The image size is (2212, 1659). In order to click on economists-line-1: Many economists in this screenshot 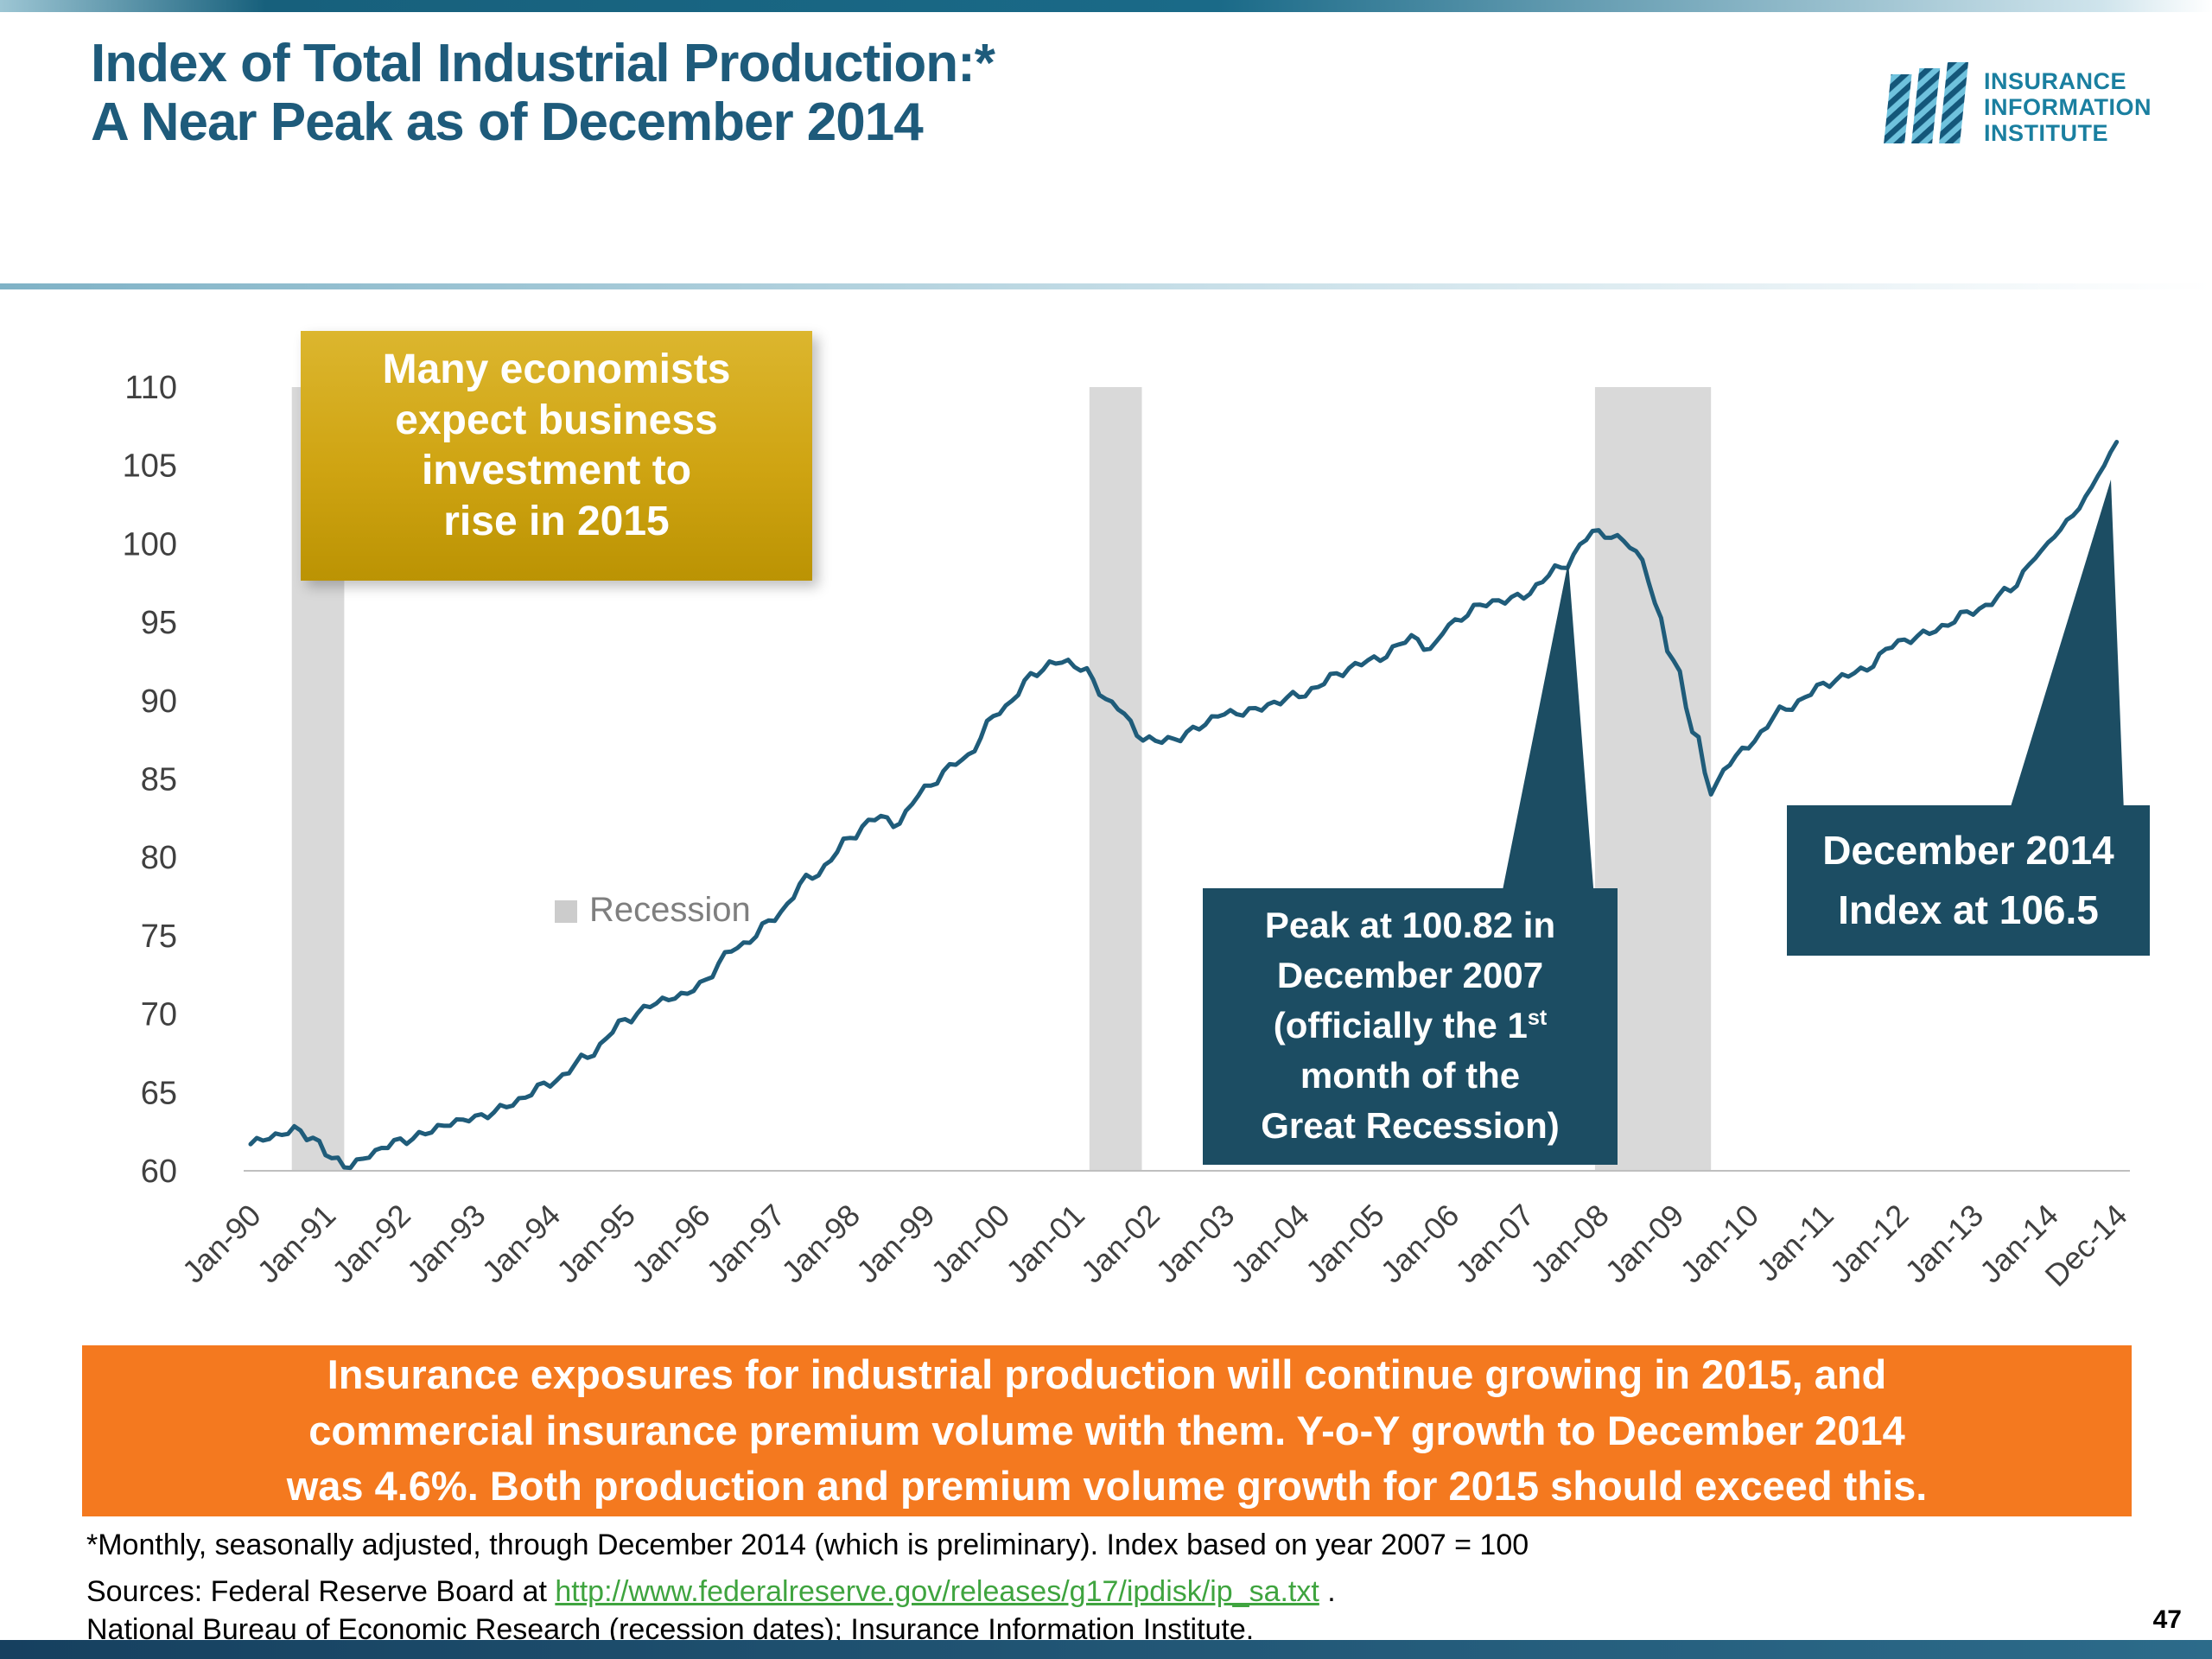, I will do `click(556, 369)`.